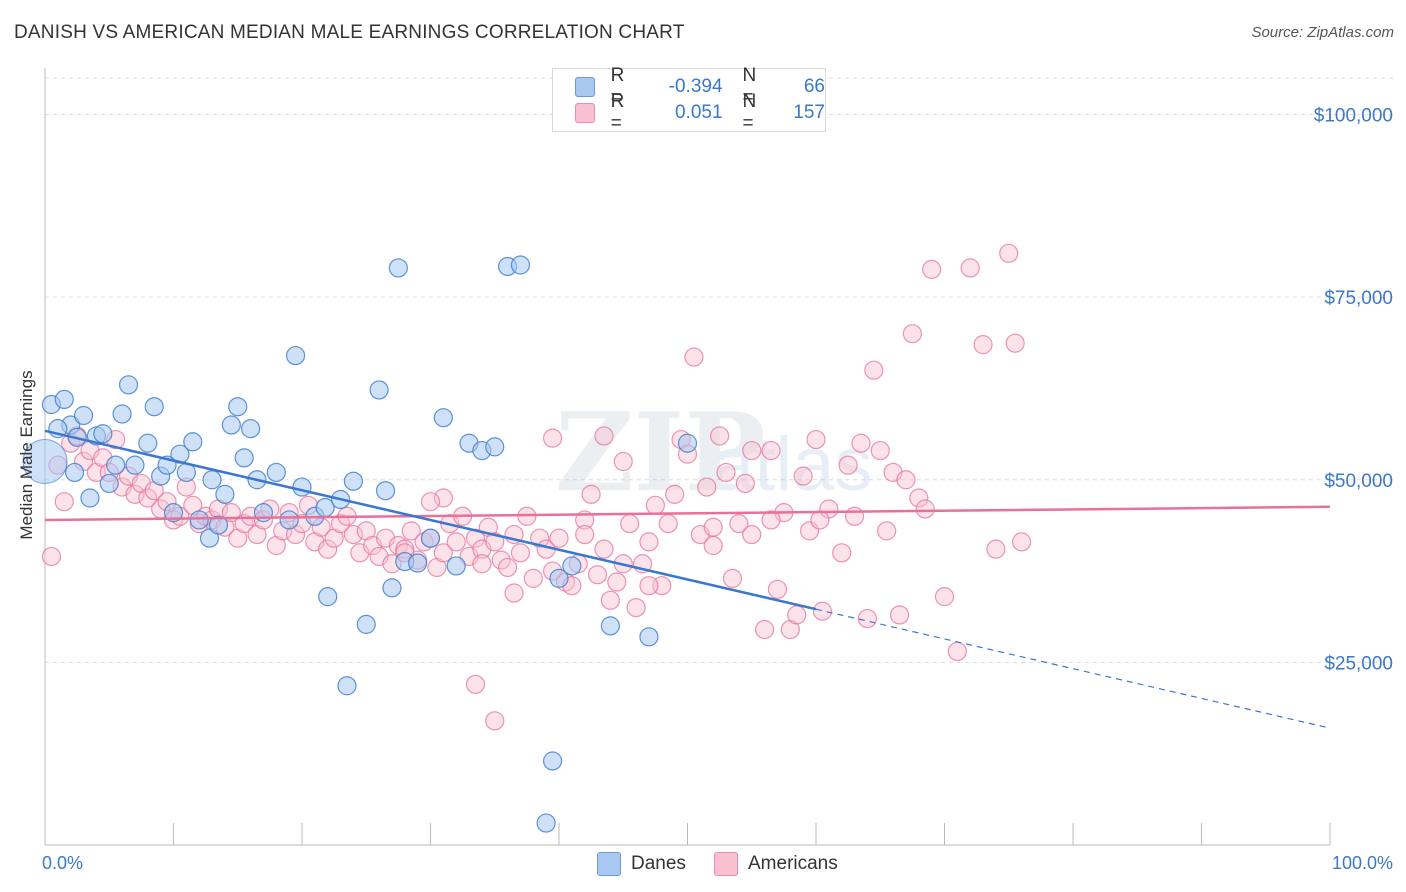  What do you see at coordinates (1353, 116) in the screenshot?
I see `y-tick-label: $100,000` at bounding box center [1353, 116].